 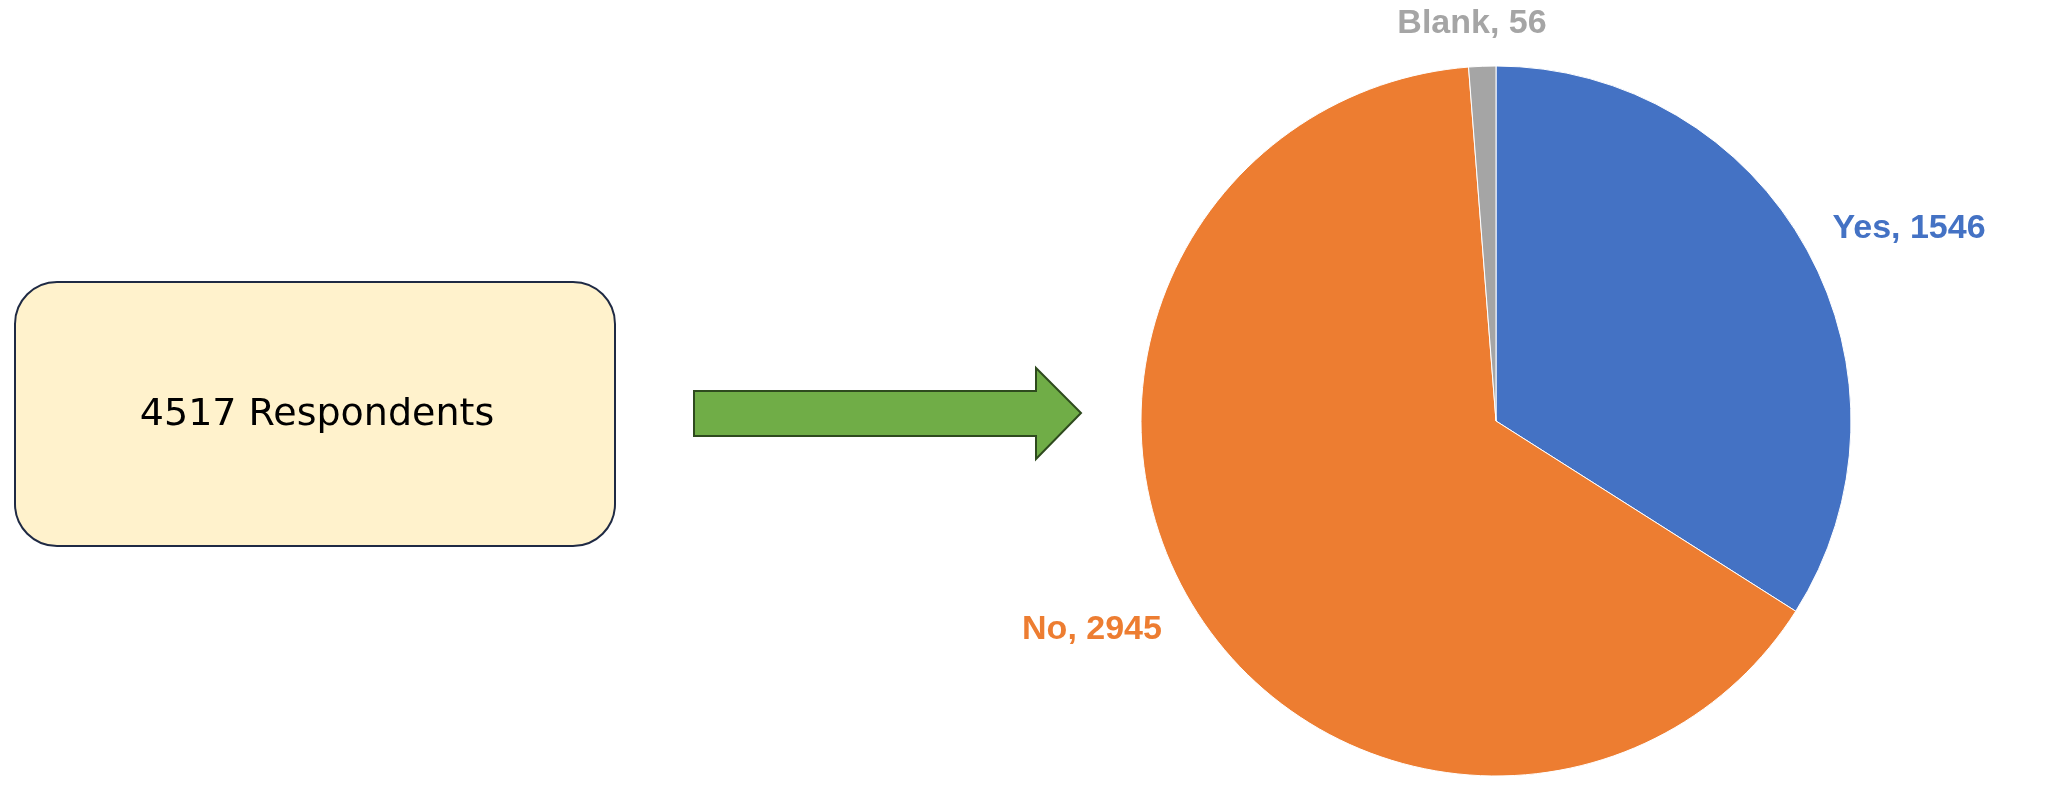 What do you see at coordinates (1114, 626) in the screenshot?
I see `data-label: , 2945` at bounding box center [1114, 626].